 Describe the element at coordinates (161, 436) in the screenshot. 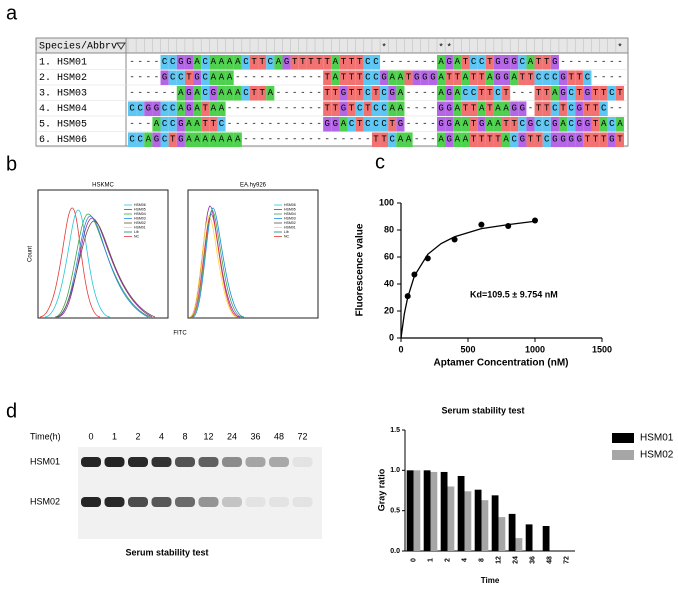

I see `lane-label: 4` at that location.